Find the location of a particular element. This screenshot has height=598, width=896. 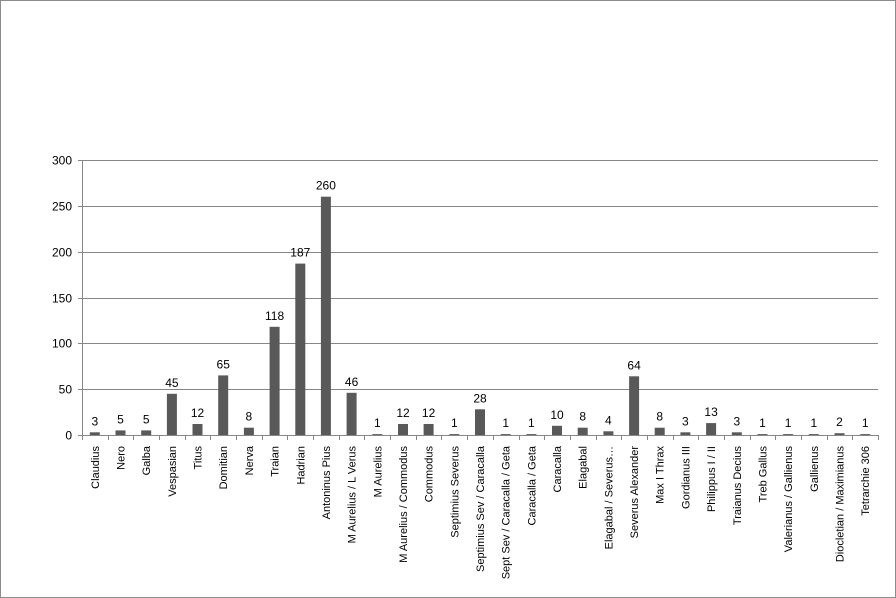

x-tick-label: Vespasian is located at coordinates (173, 471).